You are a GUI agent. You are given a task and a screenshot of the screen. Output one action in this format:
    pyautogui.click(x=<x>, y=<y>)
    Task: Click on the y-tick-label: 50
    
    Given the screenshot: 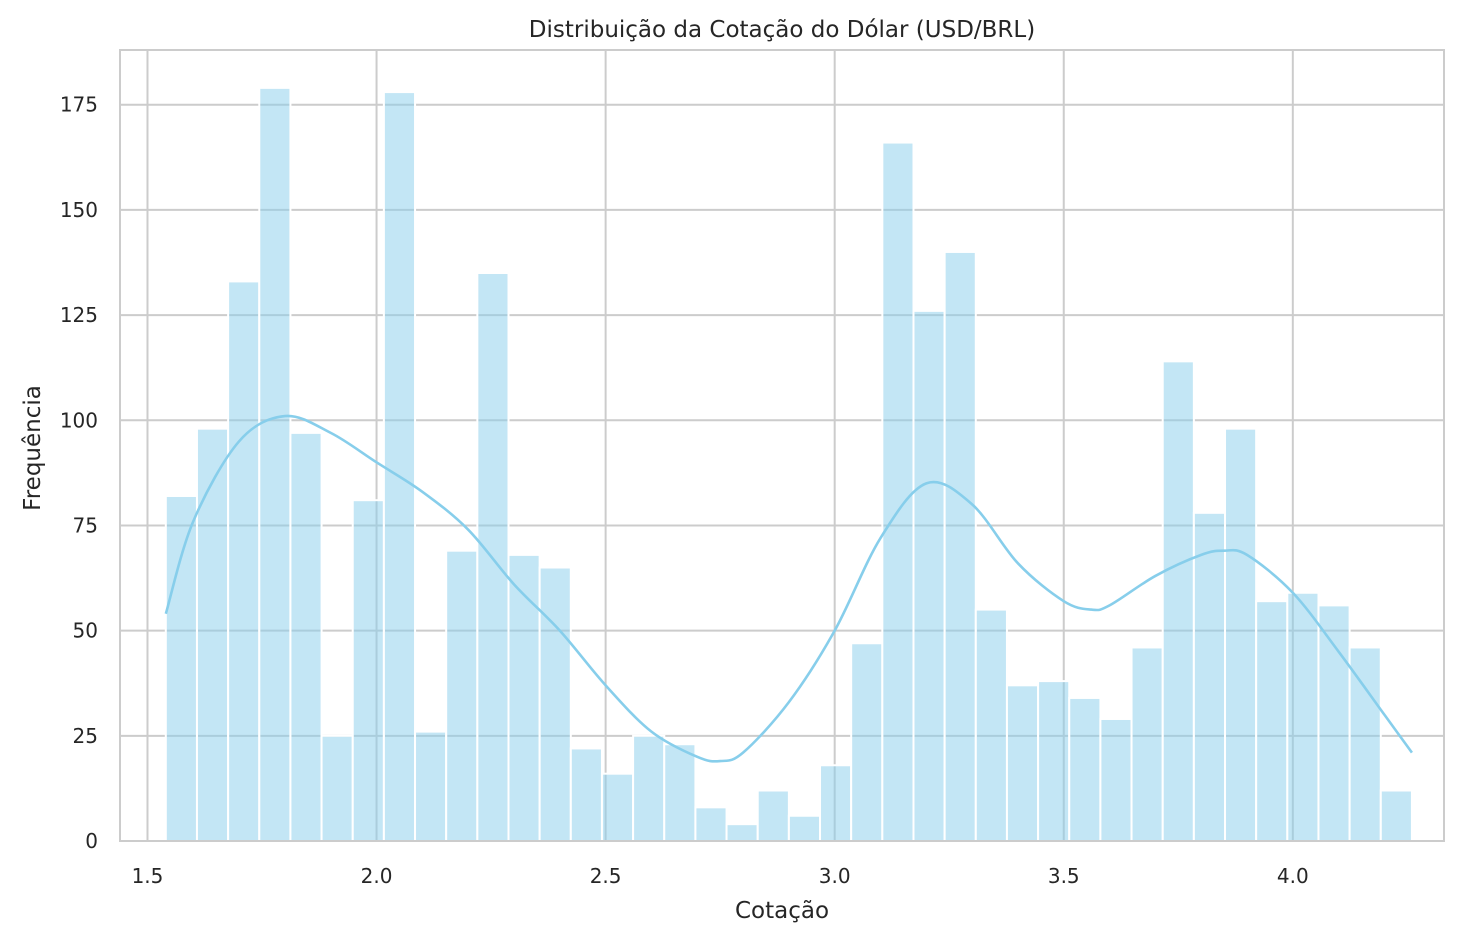 What is the action you would take?
    pyautogui.click(x=85, y=631)
    